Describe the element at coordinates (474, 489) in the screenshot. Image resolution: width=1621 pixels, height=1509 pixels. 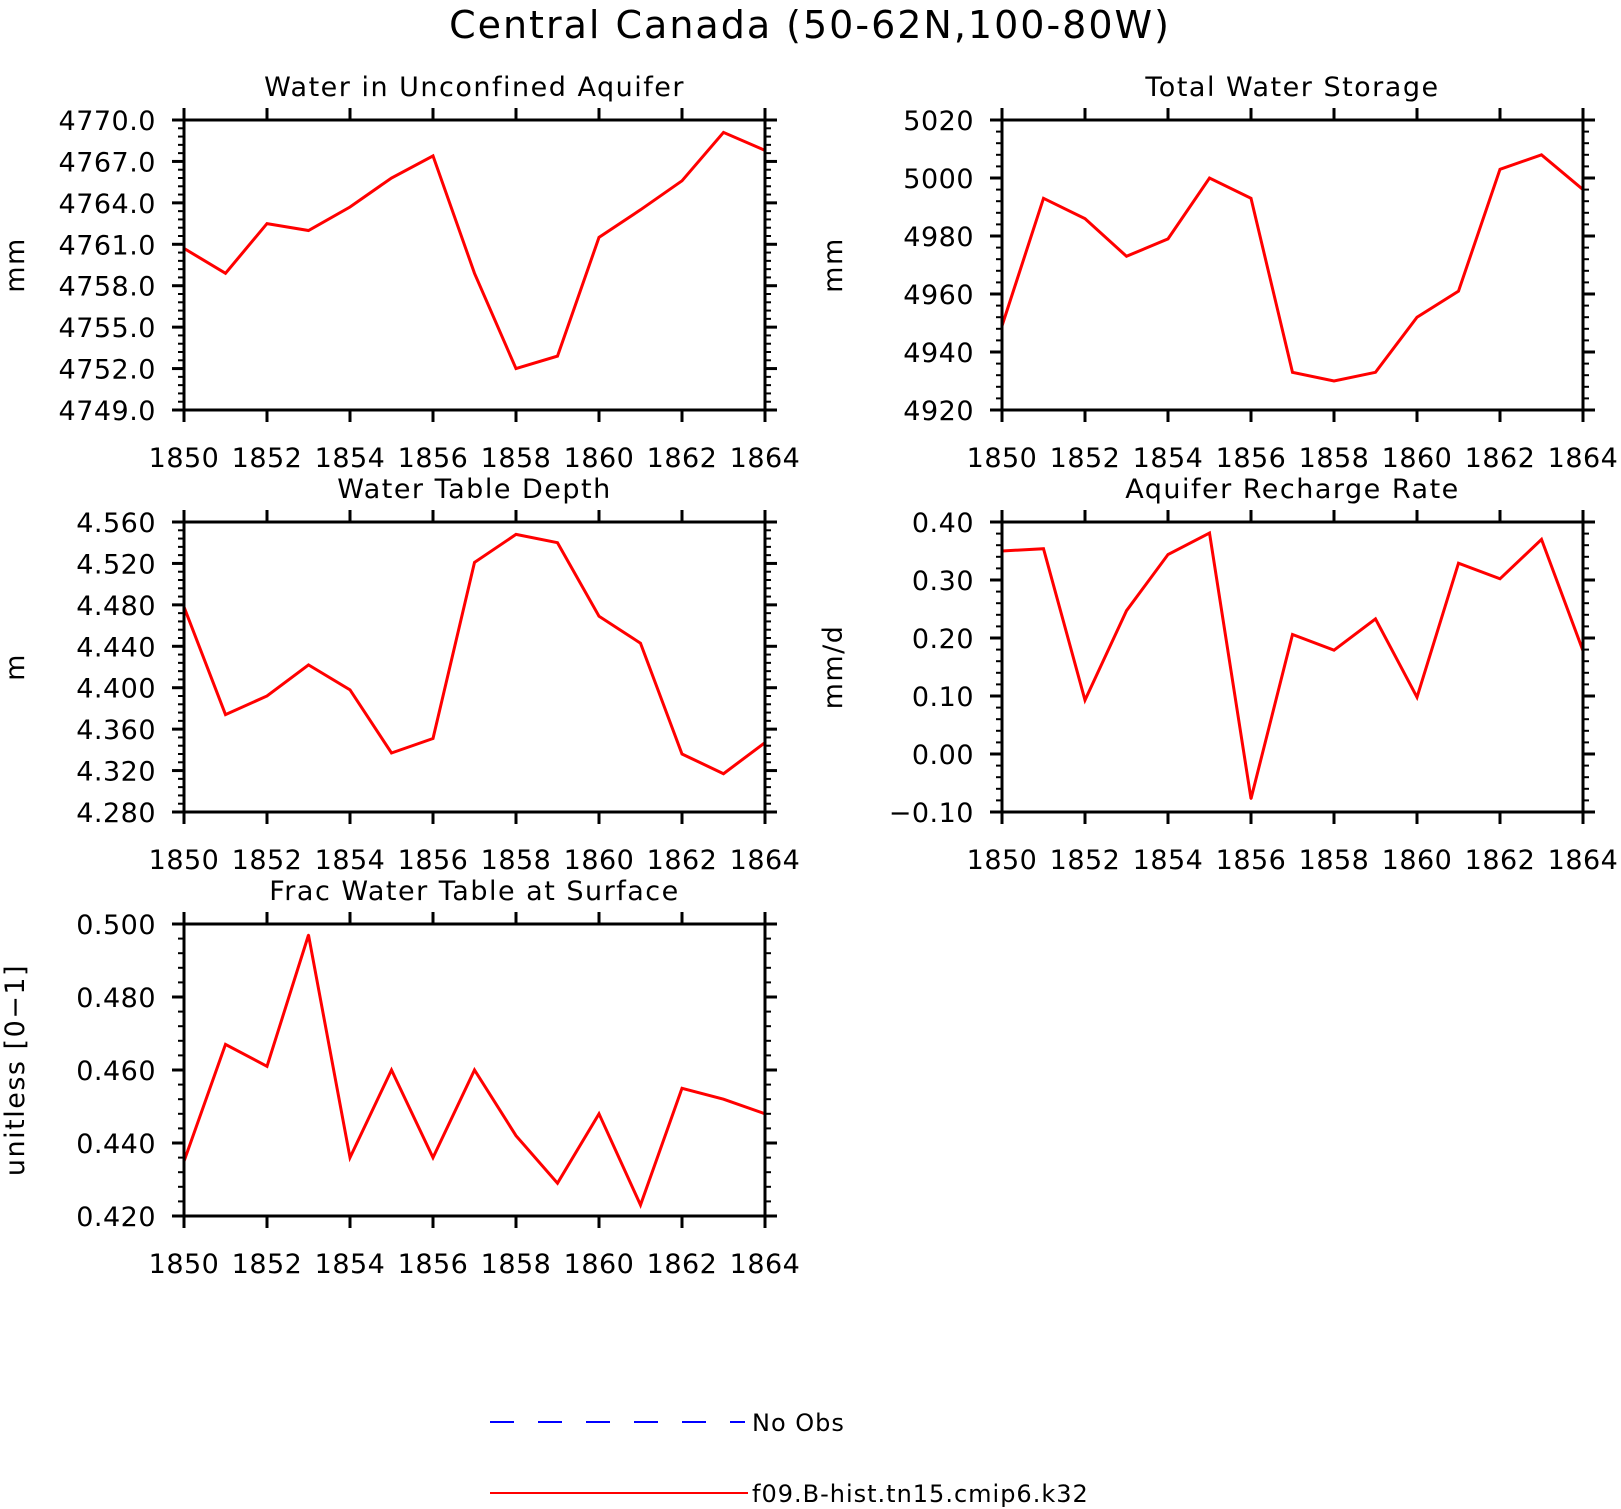
I see `panel-title: Water Table Depth` at that location.